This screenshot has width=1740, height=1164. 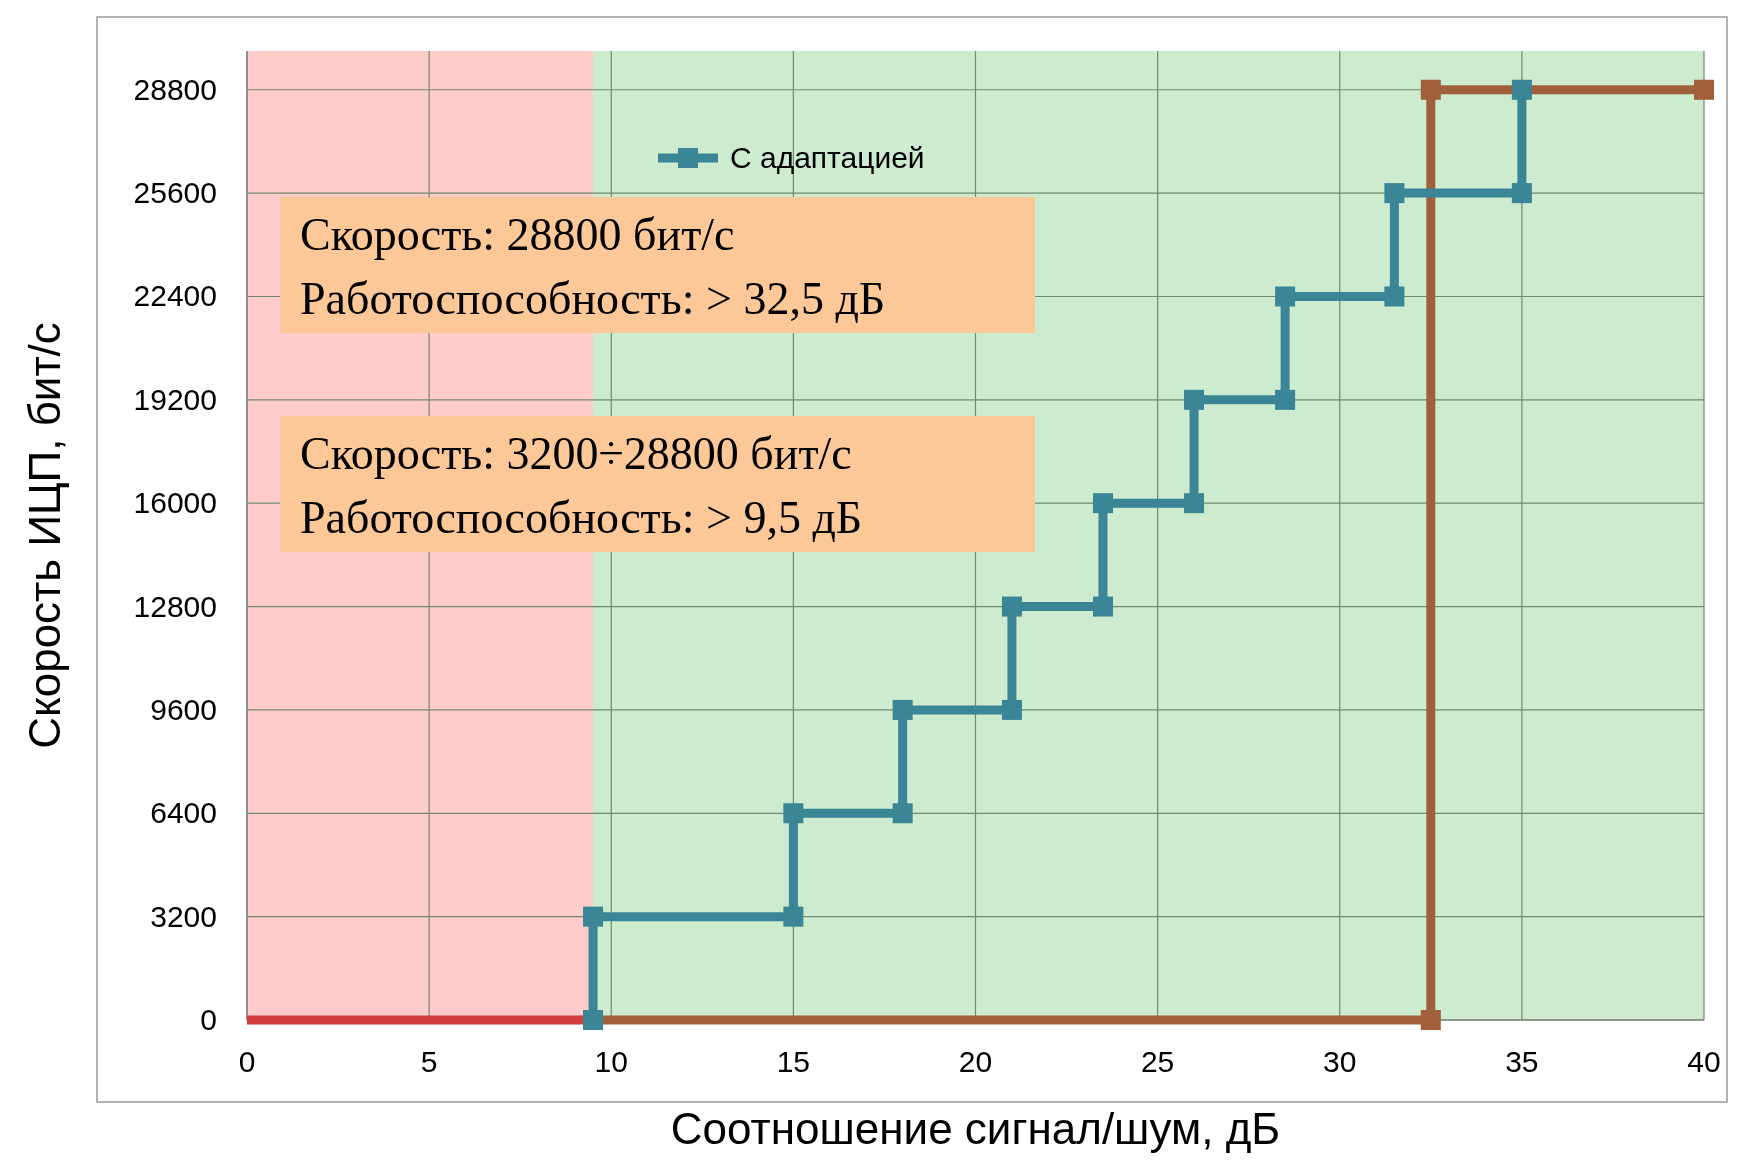 What do you see at coordinates (175, 296) in the screenshot?
I see `y-tick-label: 22400` at bounding box center [175, 296].